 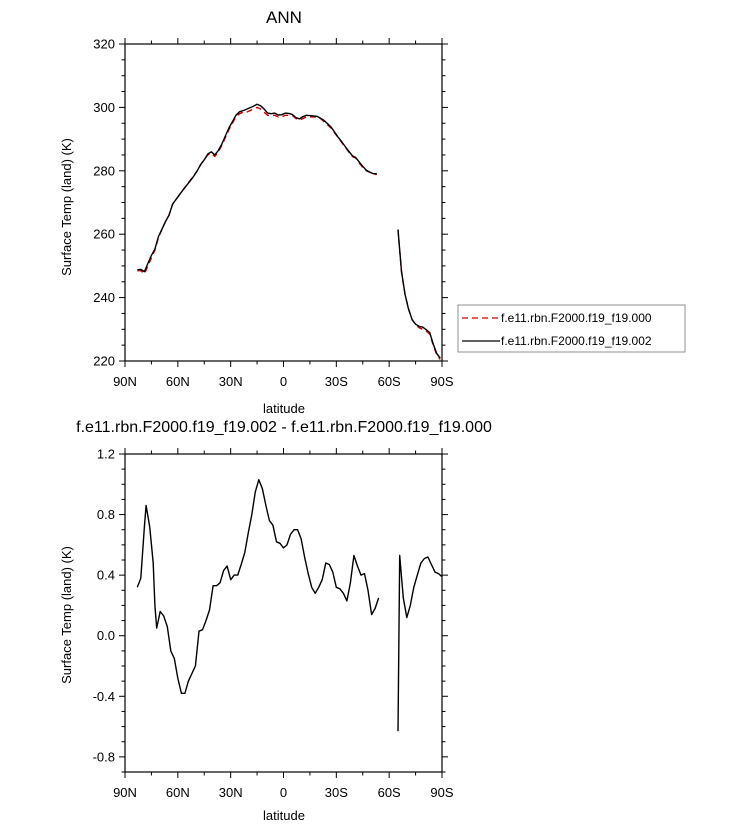 What do you see at coordinates (66, 615) in the screenshot?
I see `bottom-panel-y-axis-label: Surface Temp (land) (K)` at bounding box center [66, 615].